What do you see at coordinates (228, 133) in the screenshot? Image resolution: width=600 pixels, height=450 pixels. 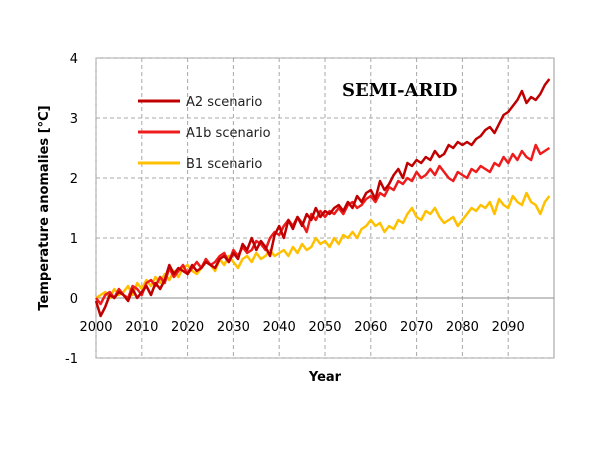 I see `legend-label-a1b: A1b scenario` at bounding box center [228, 133].